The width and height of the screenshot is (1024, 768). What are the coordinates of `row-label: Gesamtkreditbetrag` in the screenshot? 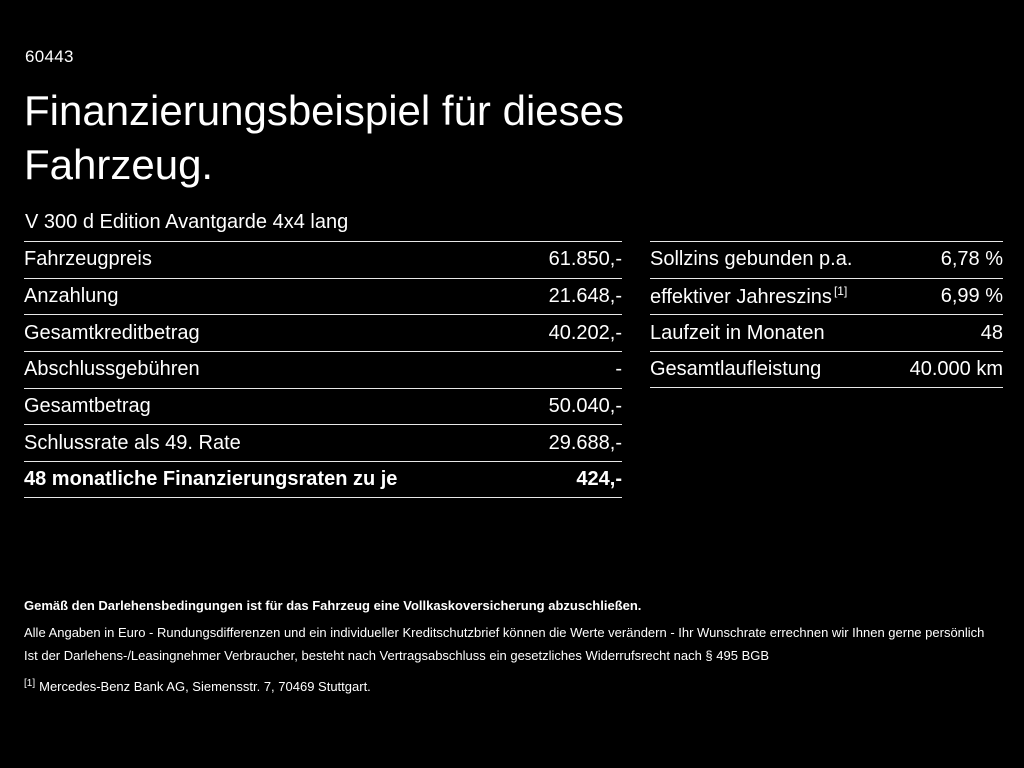 It's located at (112, 332).